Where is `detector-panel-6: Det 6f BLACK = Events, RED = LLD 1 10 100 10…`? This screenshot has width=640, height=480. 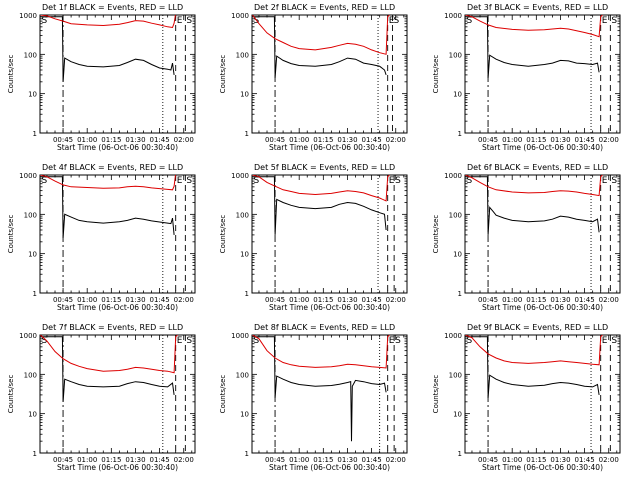
detector-panel-6: Det 6f BLACK = Events, RED = LLD 1 10 100 10… is located at coordinates (526, 237).